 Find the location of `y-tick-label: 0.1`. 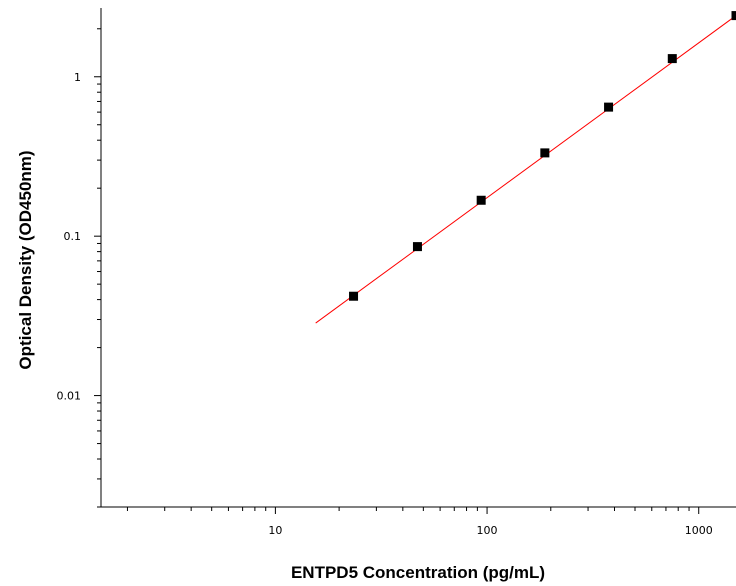

y-tick-label: 0.1 is located at coordinates (73, 236).